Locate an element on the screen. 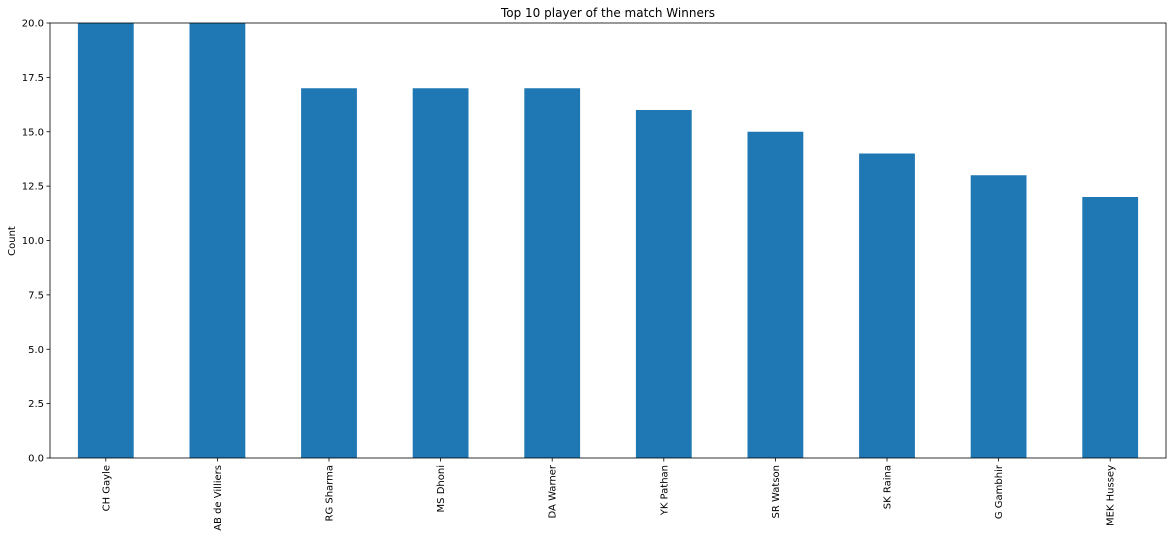 Image resolution: width=1173 pixels, height=542 pixels. bar-g-gambhir is located at coordinates (998, 316).